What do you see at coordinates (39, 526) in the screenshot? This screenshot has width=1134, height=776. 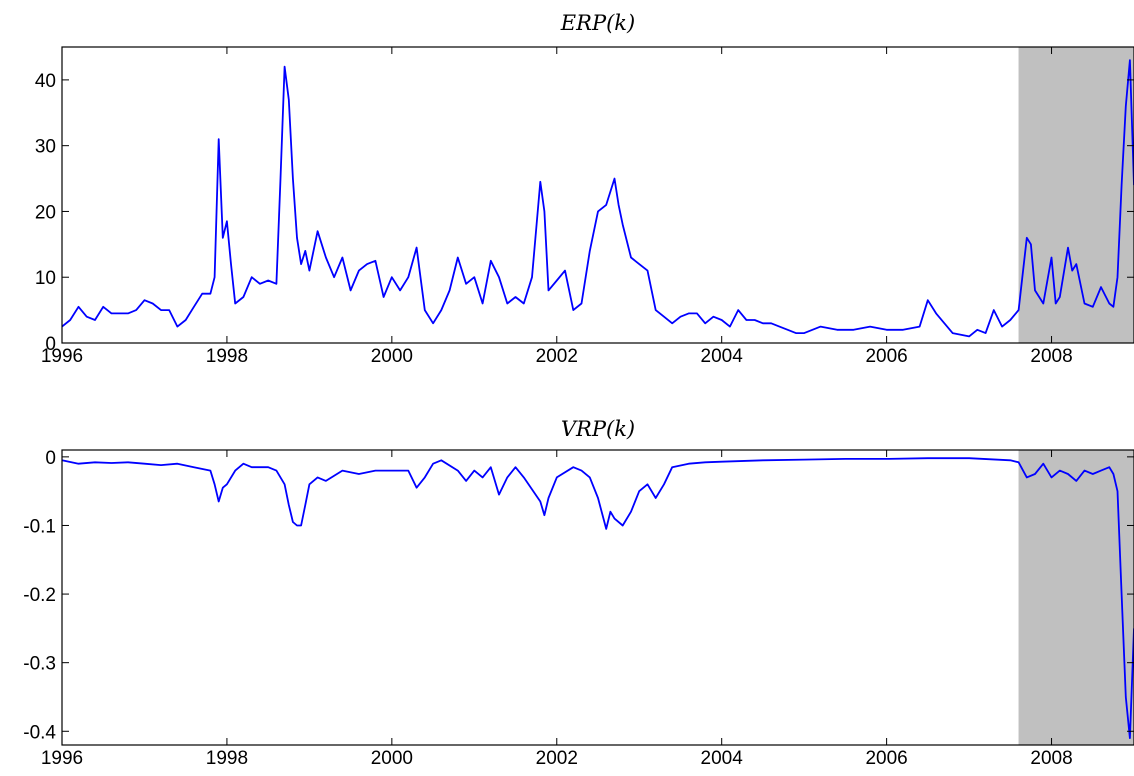 I see `y-tick-label-1: -0.1` at bounding box center [39, 526].